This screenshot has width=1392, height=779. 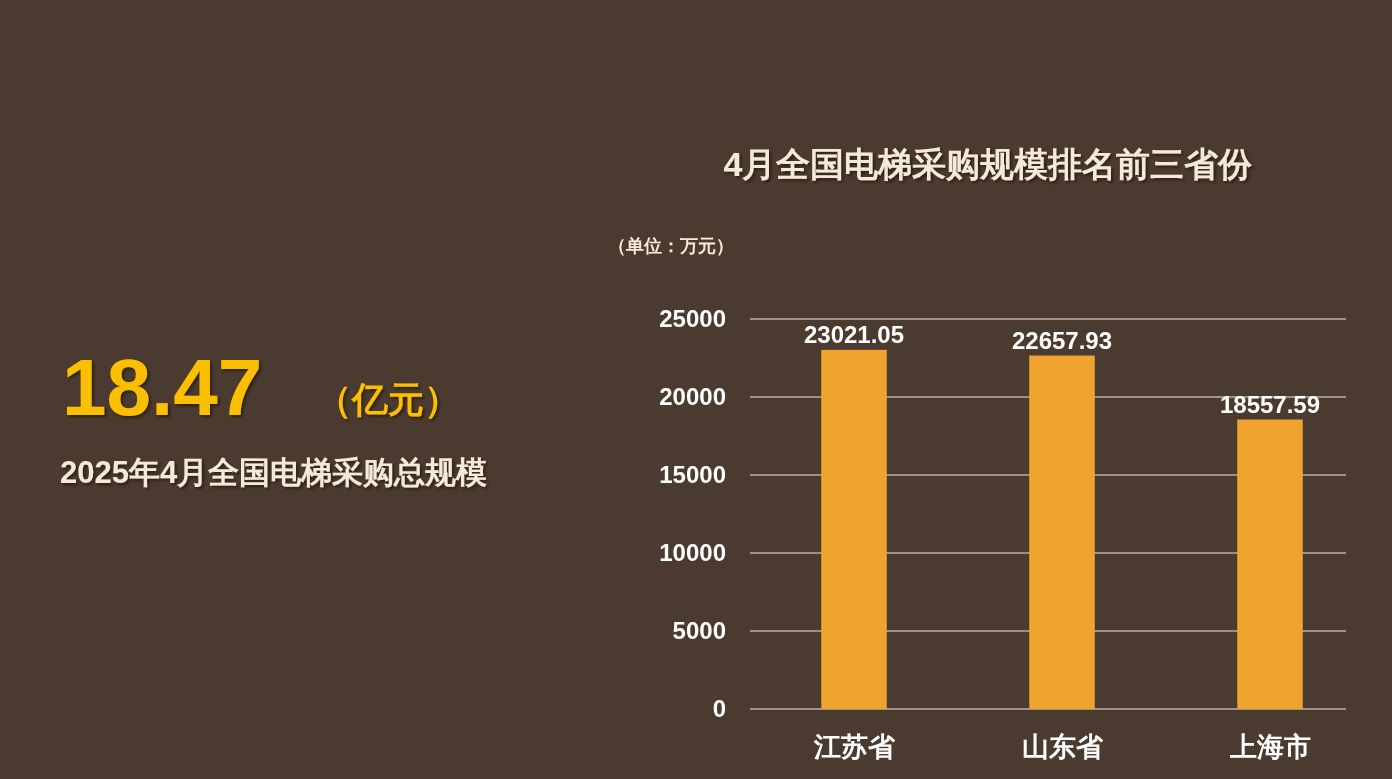 What do you see at coordinates (699, 631) in the screenshot?
I see `y-tick-label: 5000` at bounding box center [699, 631].